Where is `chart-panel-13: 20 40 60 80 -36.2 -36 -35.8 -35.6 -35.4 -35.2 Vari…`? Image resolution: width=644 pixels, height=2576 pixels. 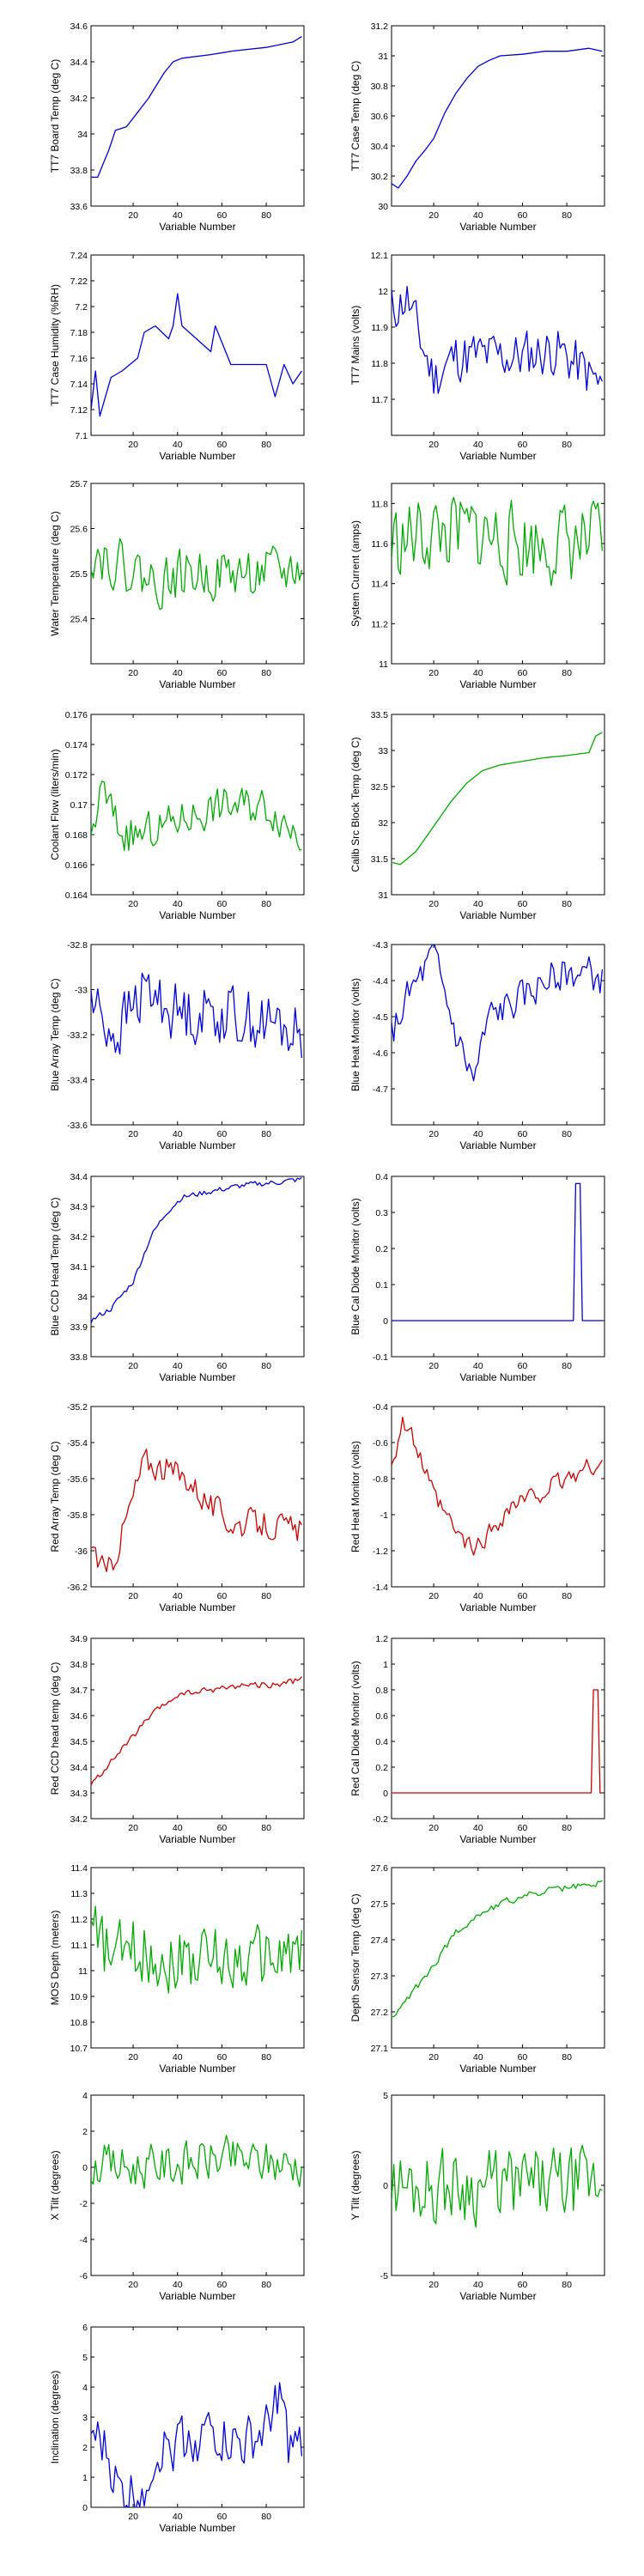
chart-panel-13: 20 40 60 80 -36.2 -36 -35.8 -35.6 -35.4 -35.2 Vari… is located at coordinates (177, 1507).